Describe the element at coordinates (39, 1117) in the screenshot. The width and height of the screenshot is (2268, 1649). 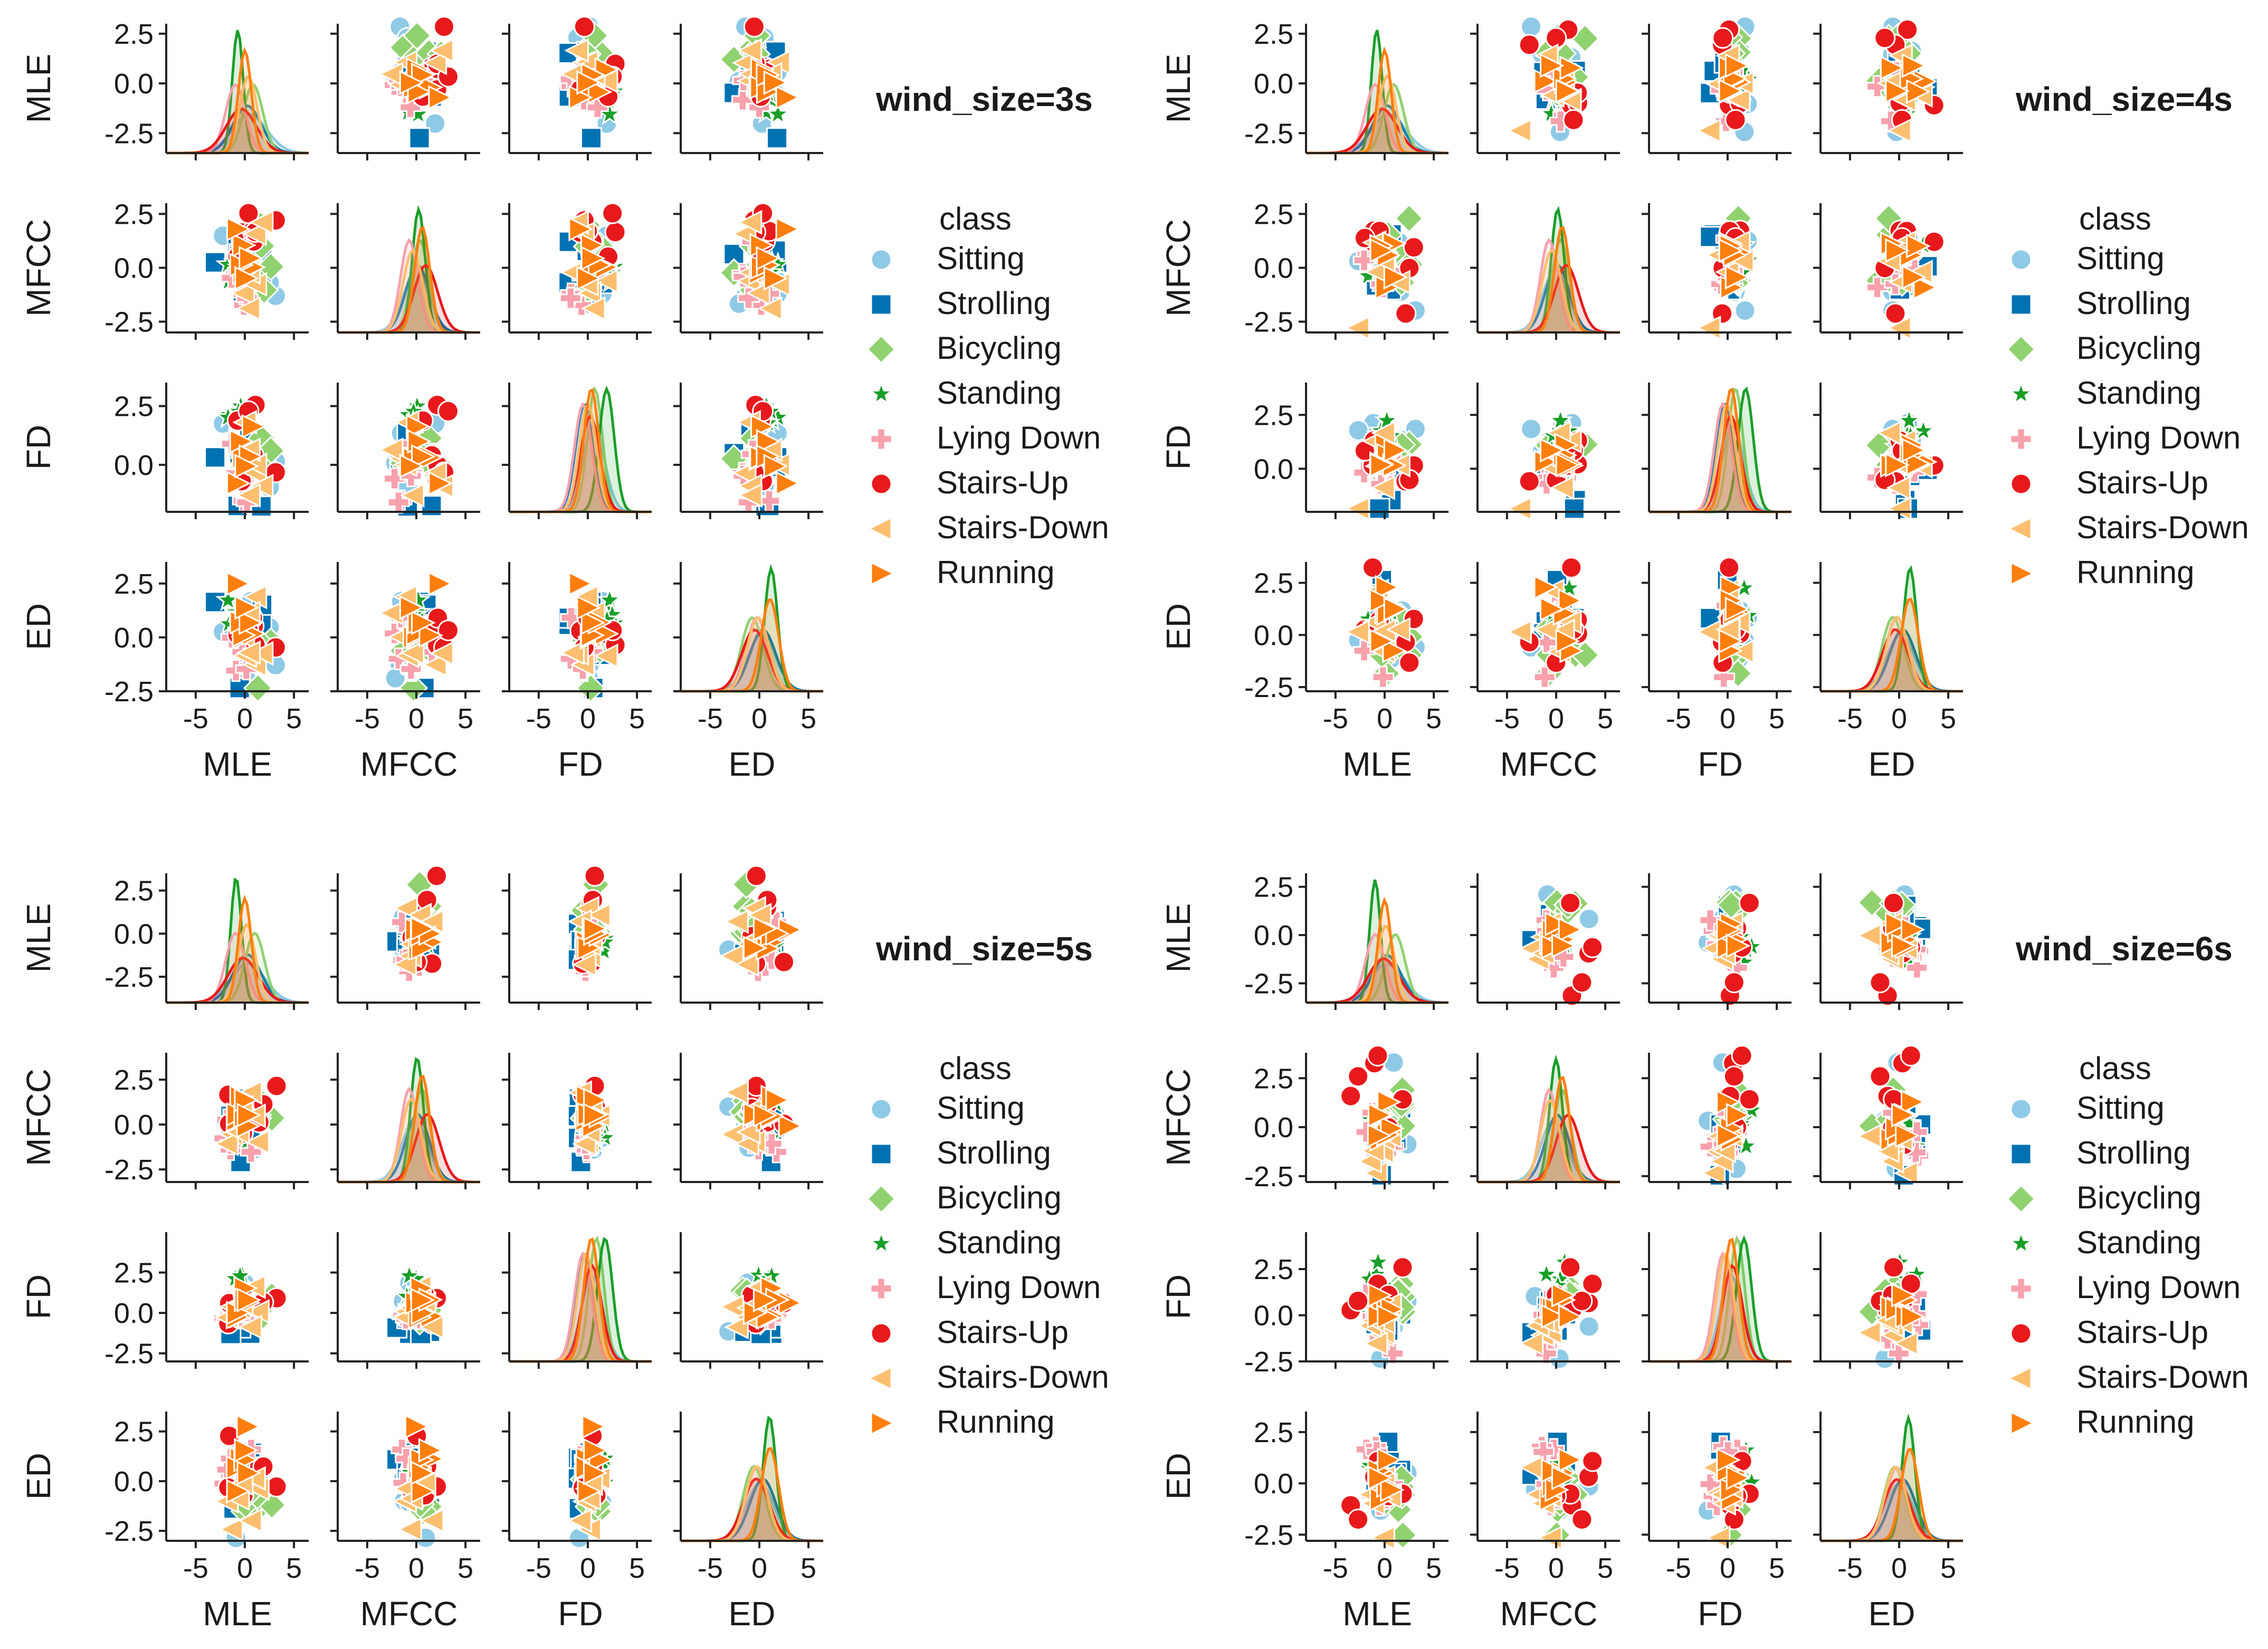
I see `y-axis-label-mfcc: MFCC` at that location.